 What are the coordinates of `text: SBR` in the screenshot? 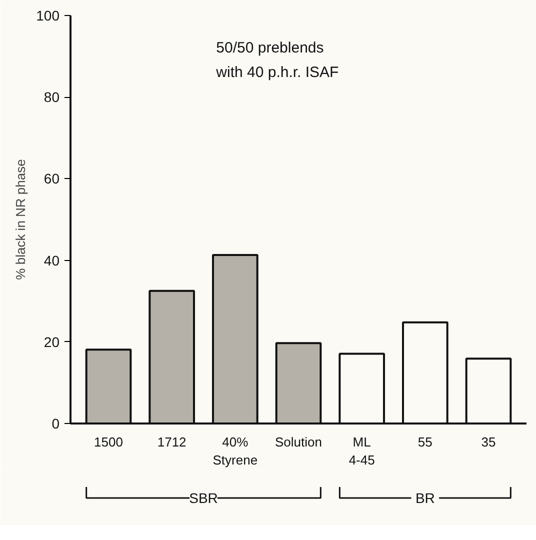 It's located at (203, 498).